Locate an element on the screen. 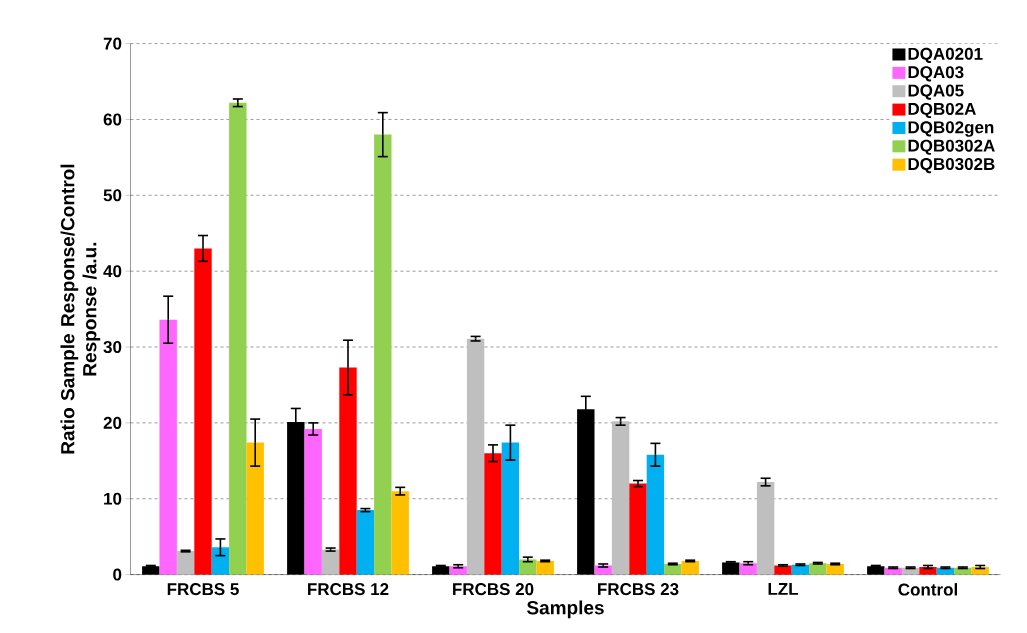 Image resolution: width=1027 pixels, height=633 pixels. y-tick-label: 60 is located at coordinates (112, 119).